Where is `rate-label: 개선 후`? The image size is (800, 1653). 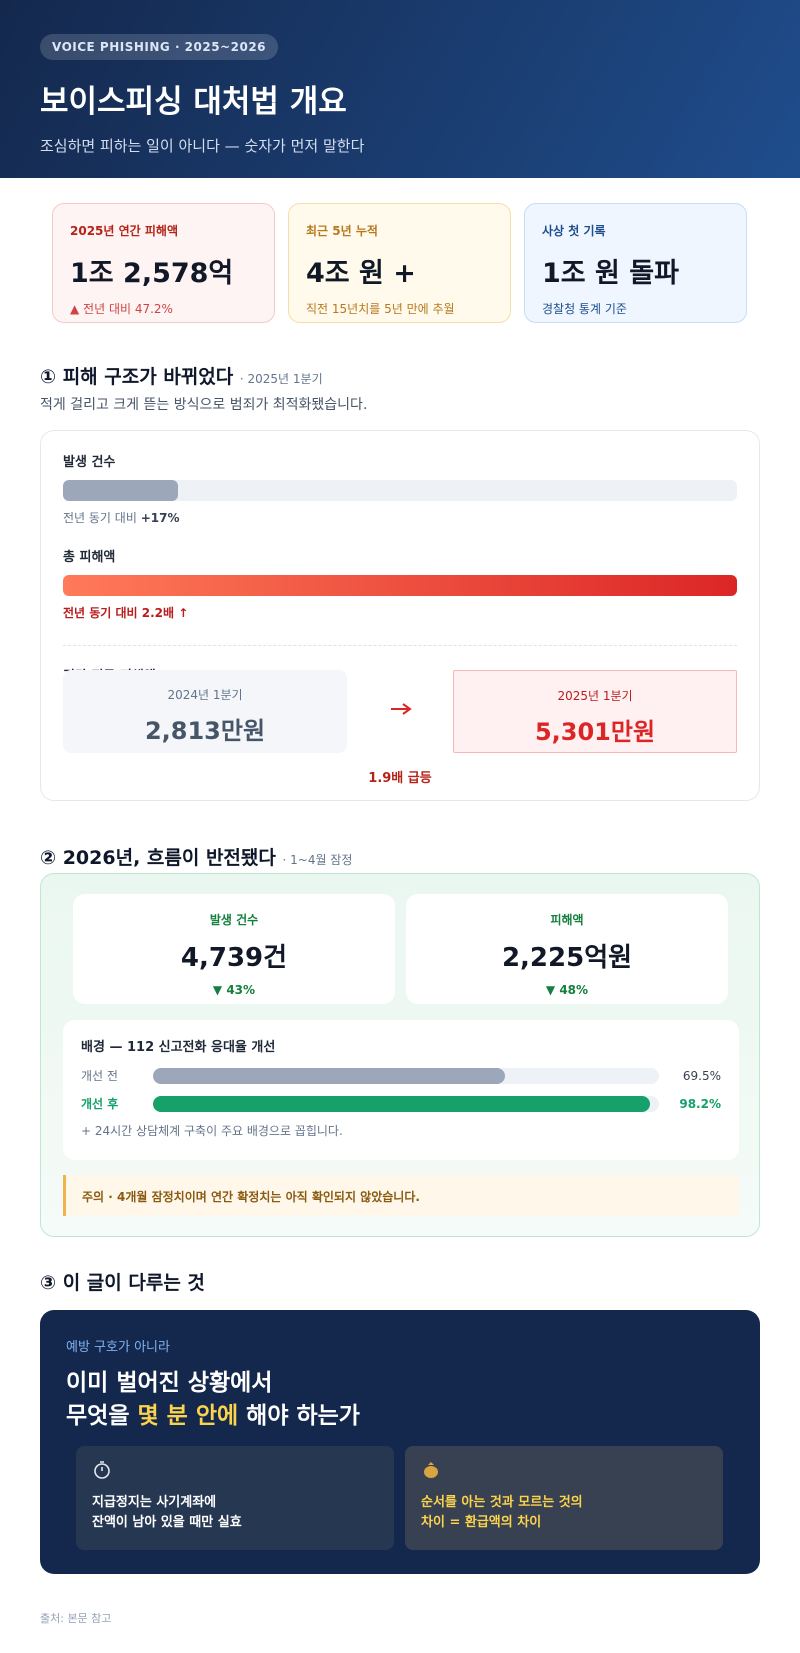 rate-label: 개선 후 is located at coordinates (100, 1104).